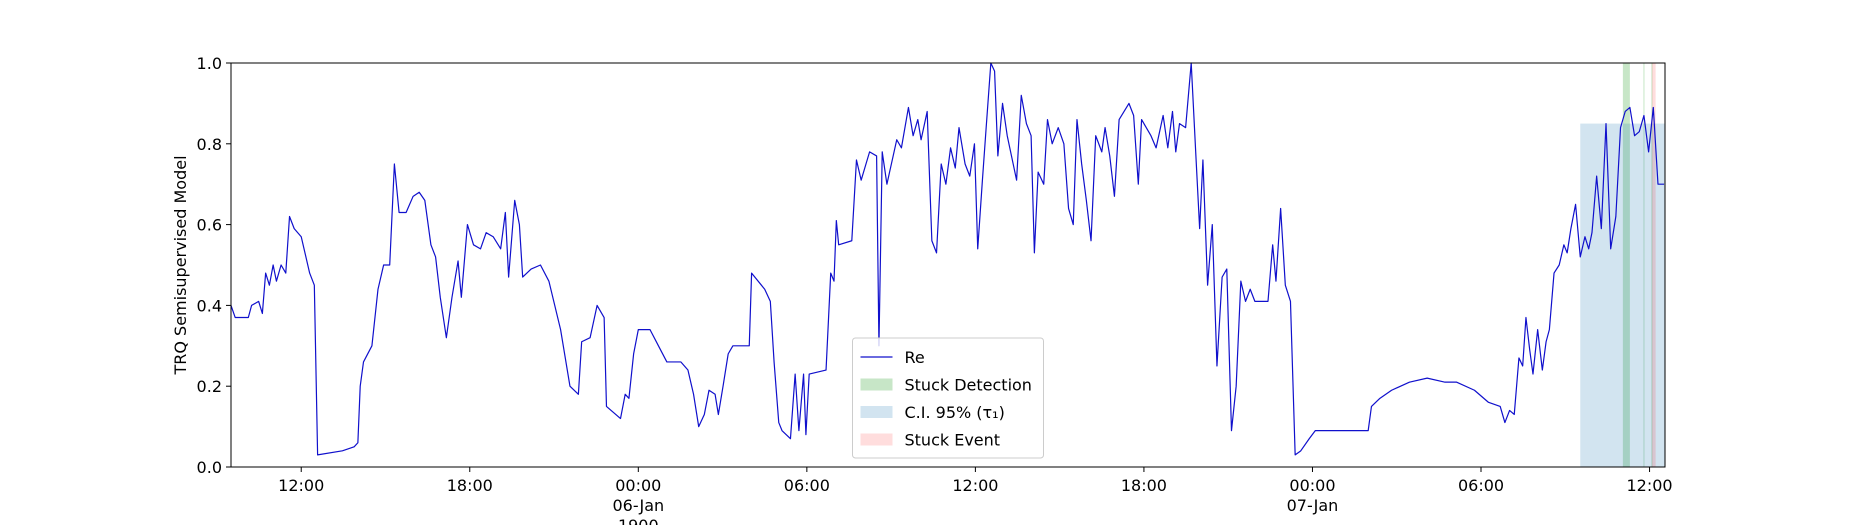  Describe the element at coordinates (209, 467) in the screenshot. I see `y-tick-label: 0.0` at that location.